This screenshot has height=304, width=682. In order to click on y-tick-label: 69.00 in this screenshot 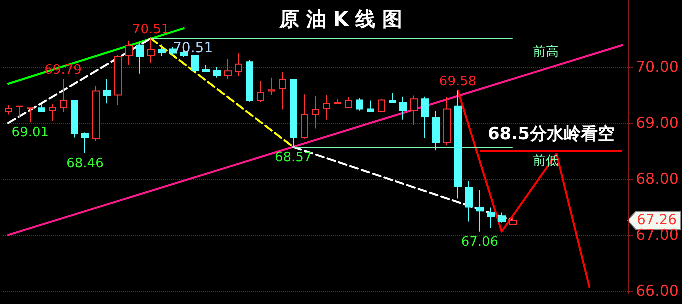, I will do `click(657, 123)`.